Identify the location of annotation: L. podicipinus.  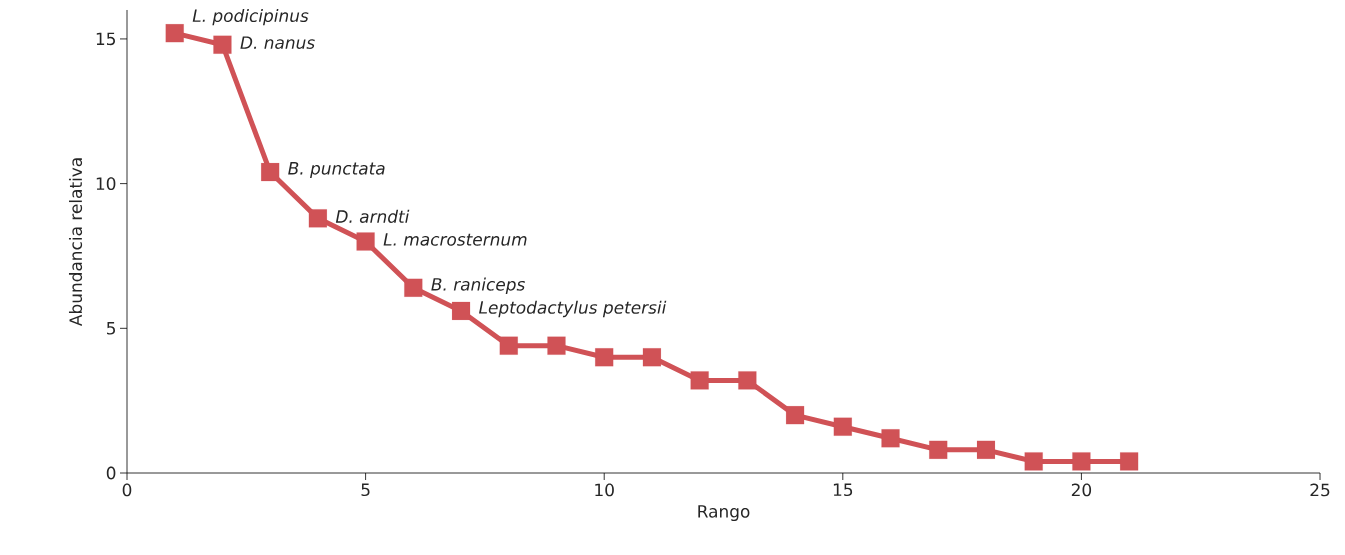
(250, 17).